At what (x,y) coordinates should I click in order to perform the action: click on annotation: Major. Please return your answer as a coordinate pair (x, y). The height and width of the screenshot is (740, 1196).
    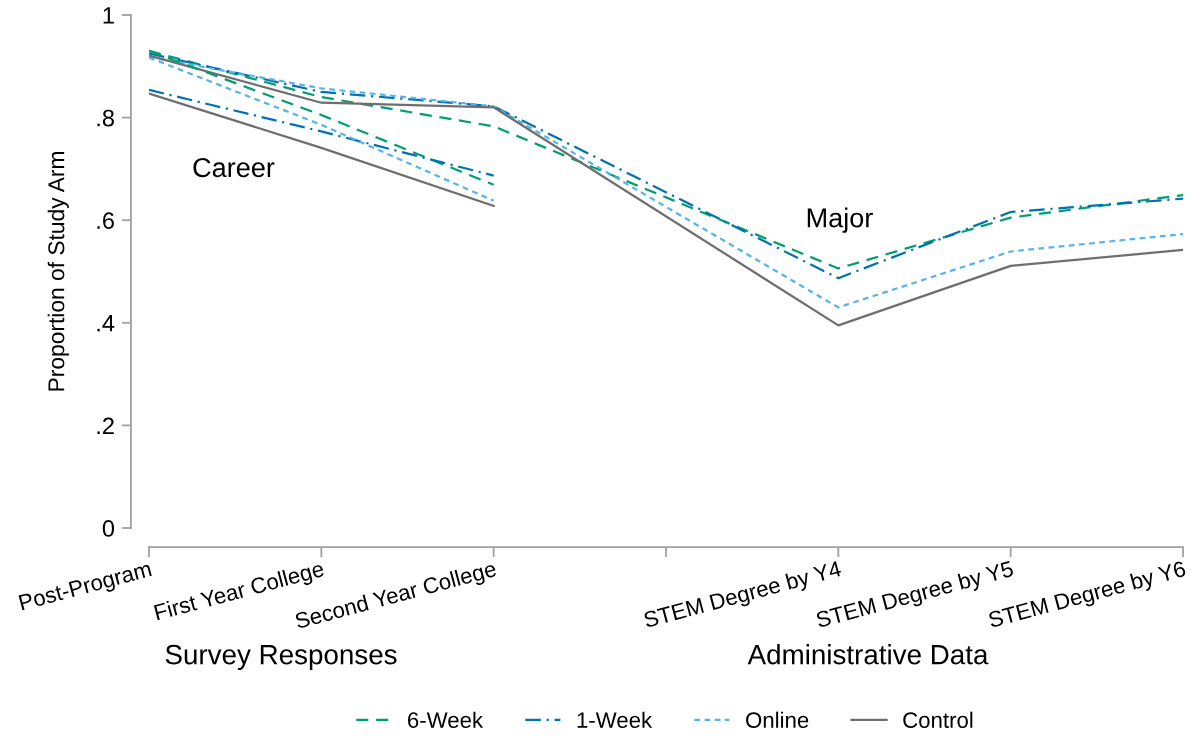
    Looking at the image, I should click on (840, 220).